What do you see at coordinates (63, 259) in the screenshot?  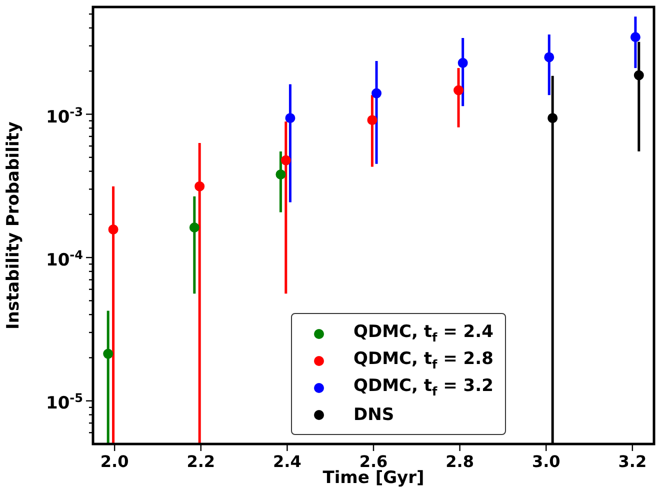 I see `y-tick-label: 10$^{-4}$` at bounding box center [63, 259].